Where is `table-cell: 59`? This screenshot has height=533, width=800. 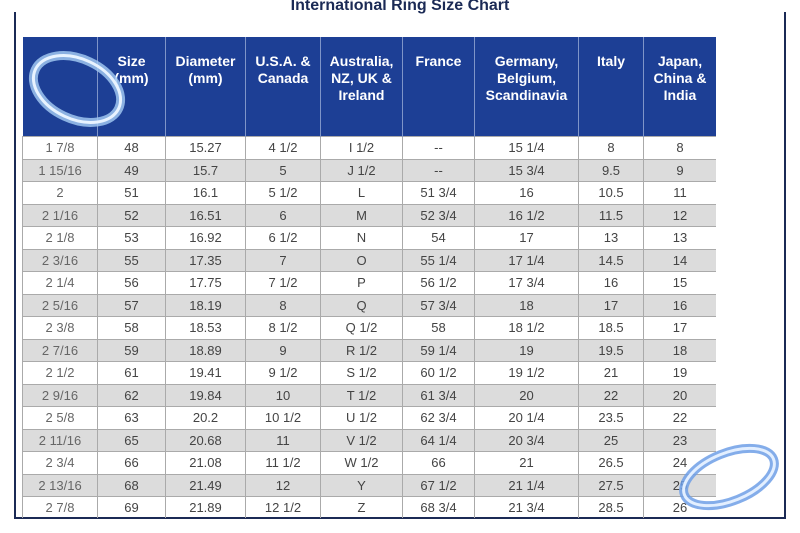 table-cell: 59 is located at coordinates (131, 350).